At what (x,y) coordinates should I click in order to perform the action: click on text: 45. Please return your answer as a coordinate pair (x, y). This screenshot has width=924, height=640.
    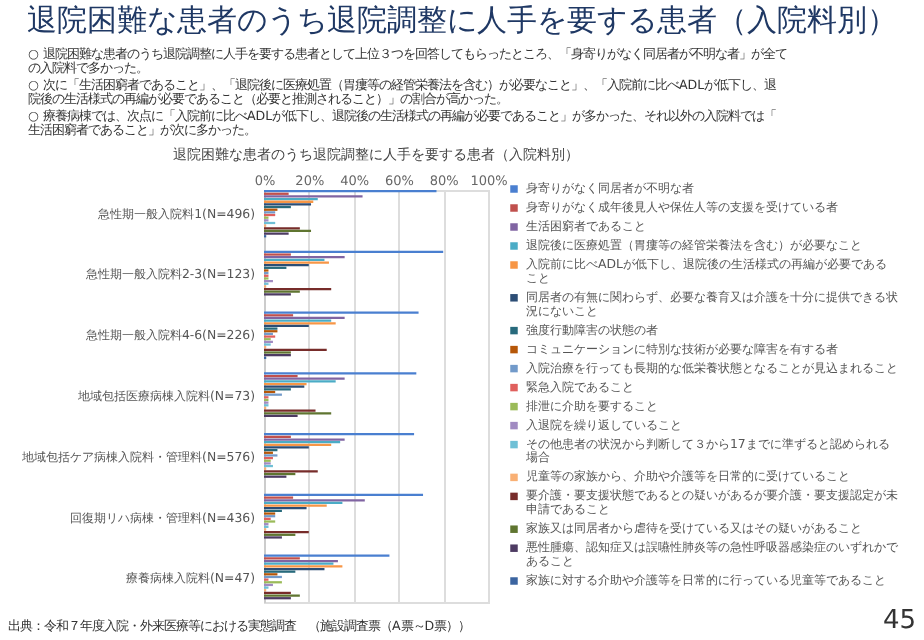
    Looking at the image, I should click on (899, 621).